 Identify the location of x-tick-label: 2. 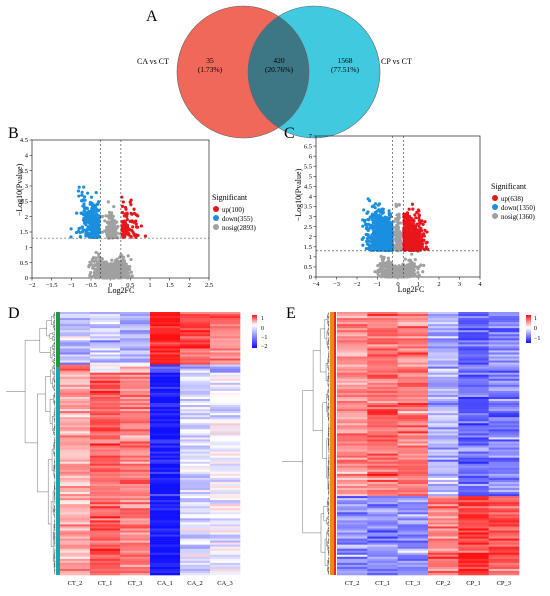
(189, 285).